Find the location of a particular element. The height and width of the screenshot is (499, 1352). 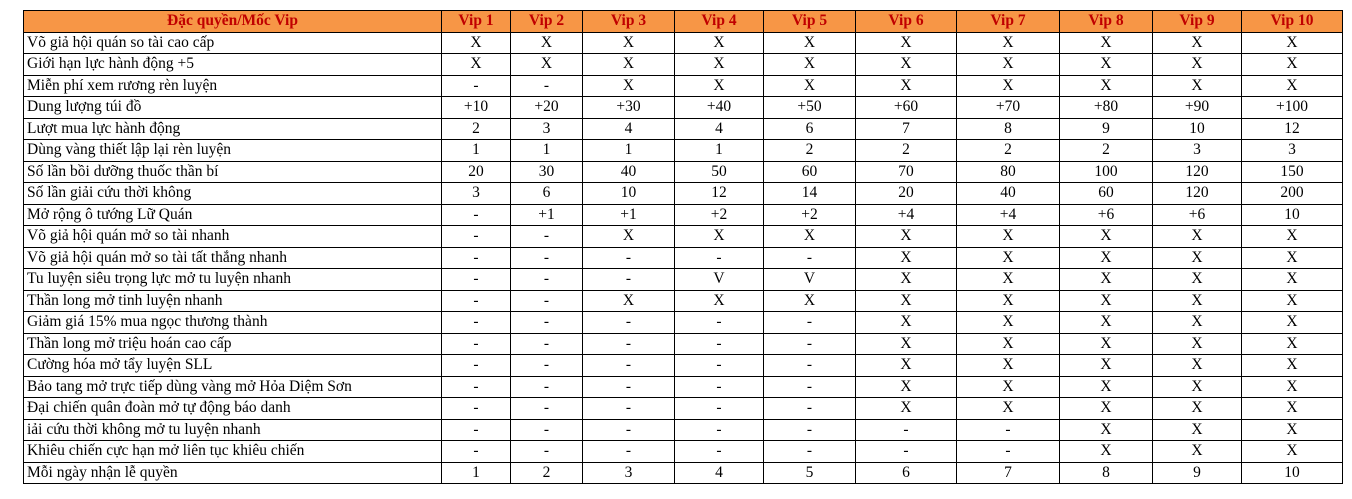

vip-3-value-cell: 4 is located at coordinates (628, 128).